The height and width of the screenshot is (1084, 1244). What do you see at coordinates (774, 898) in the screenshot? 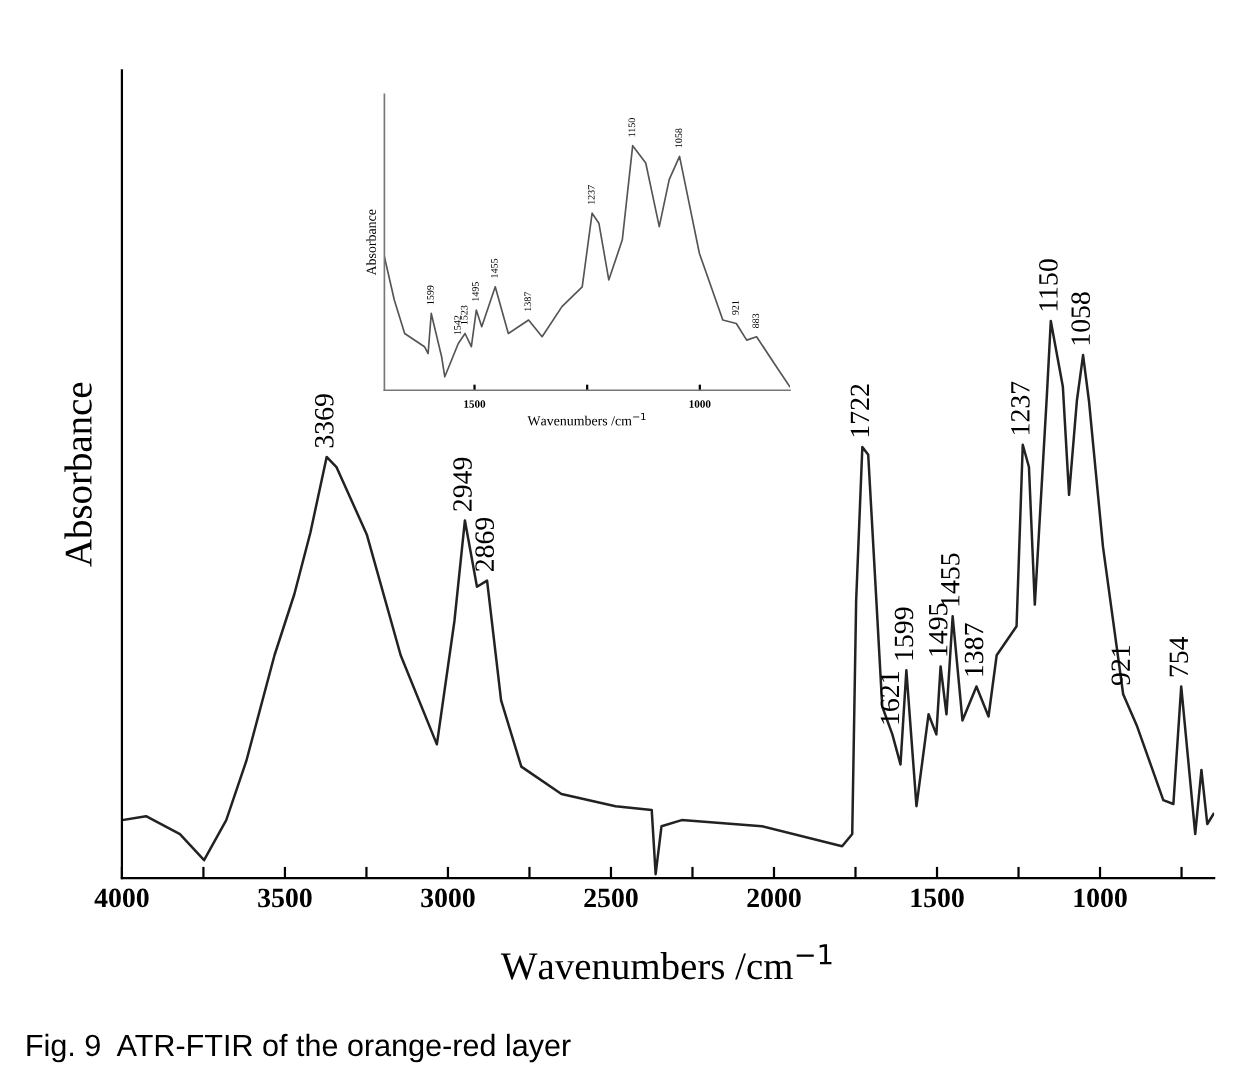
I see `x-tick-label: 2000` at bounding box center [774, 898].